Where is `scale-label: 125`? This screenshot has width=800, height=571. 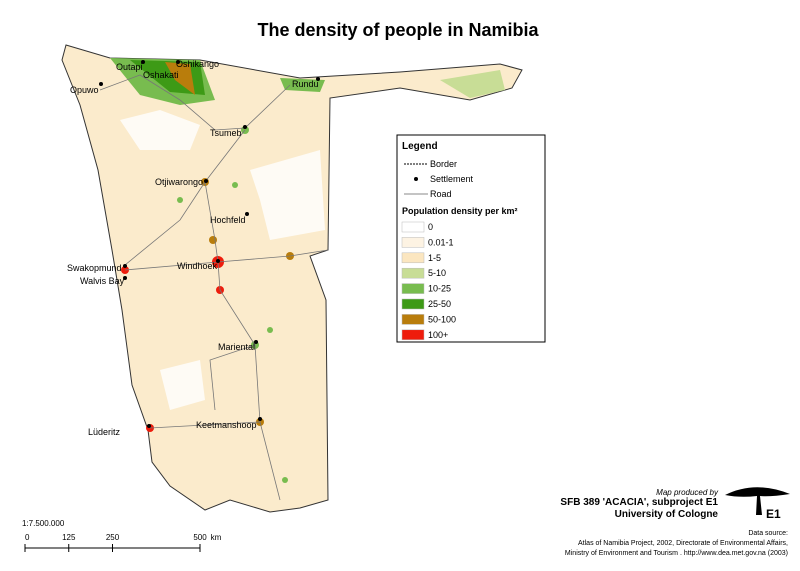 scale-label: 125 is located at coordinates (69, 537).